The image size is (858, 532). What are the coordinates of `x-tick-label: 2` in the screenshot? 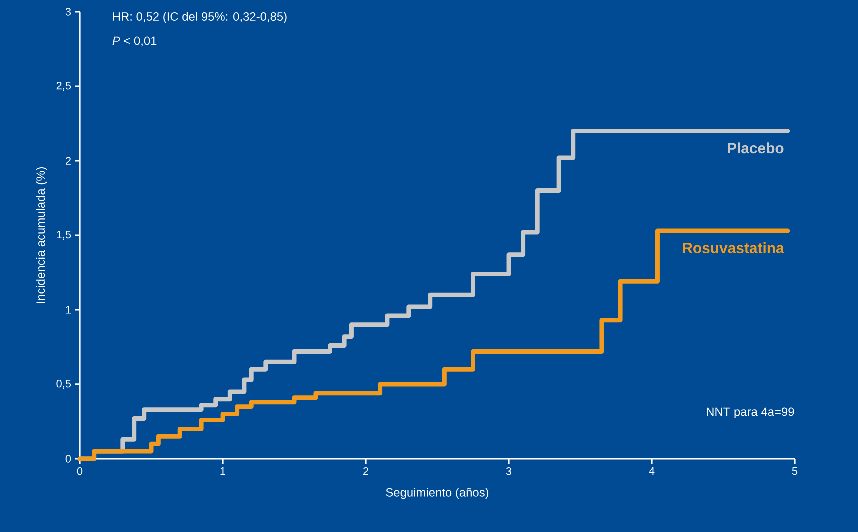 It's located at (366, 472).